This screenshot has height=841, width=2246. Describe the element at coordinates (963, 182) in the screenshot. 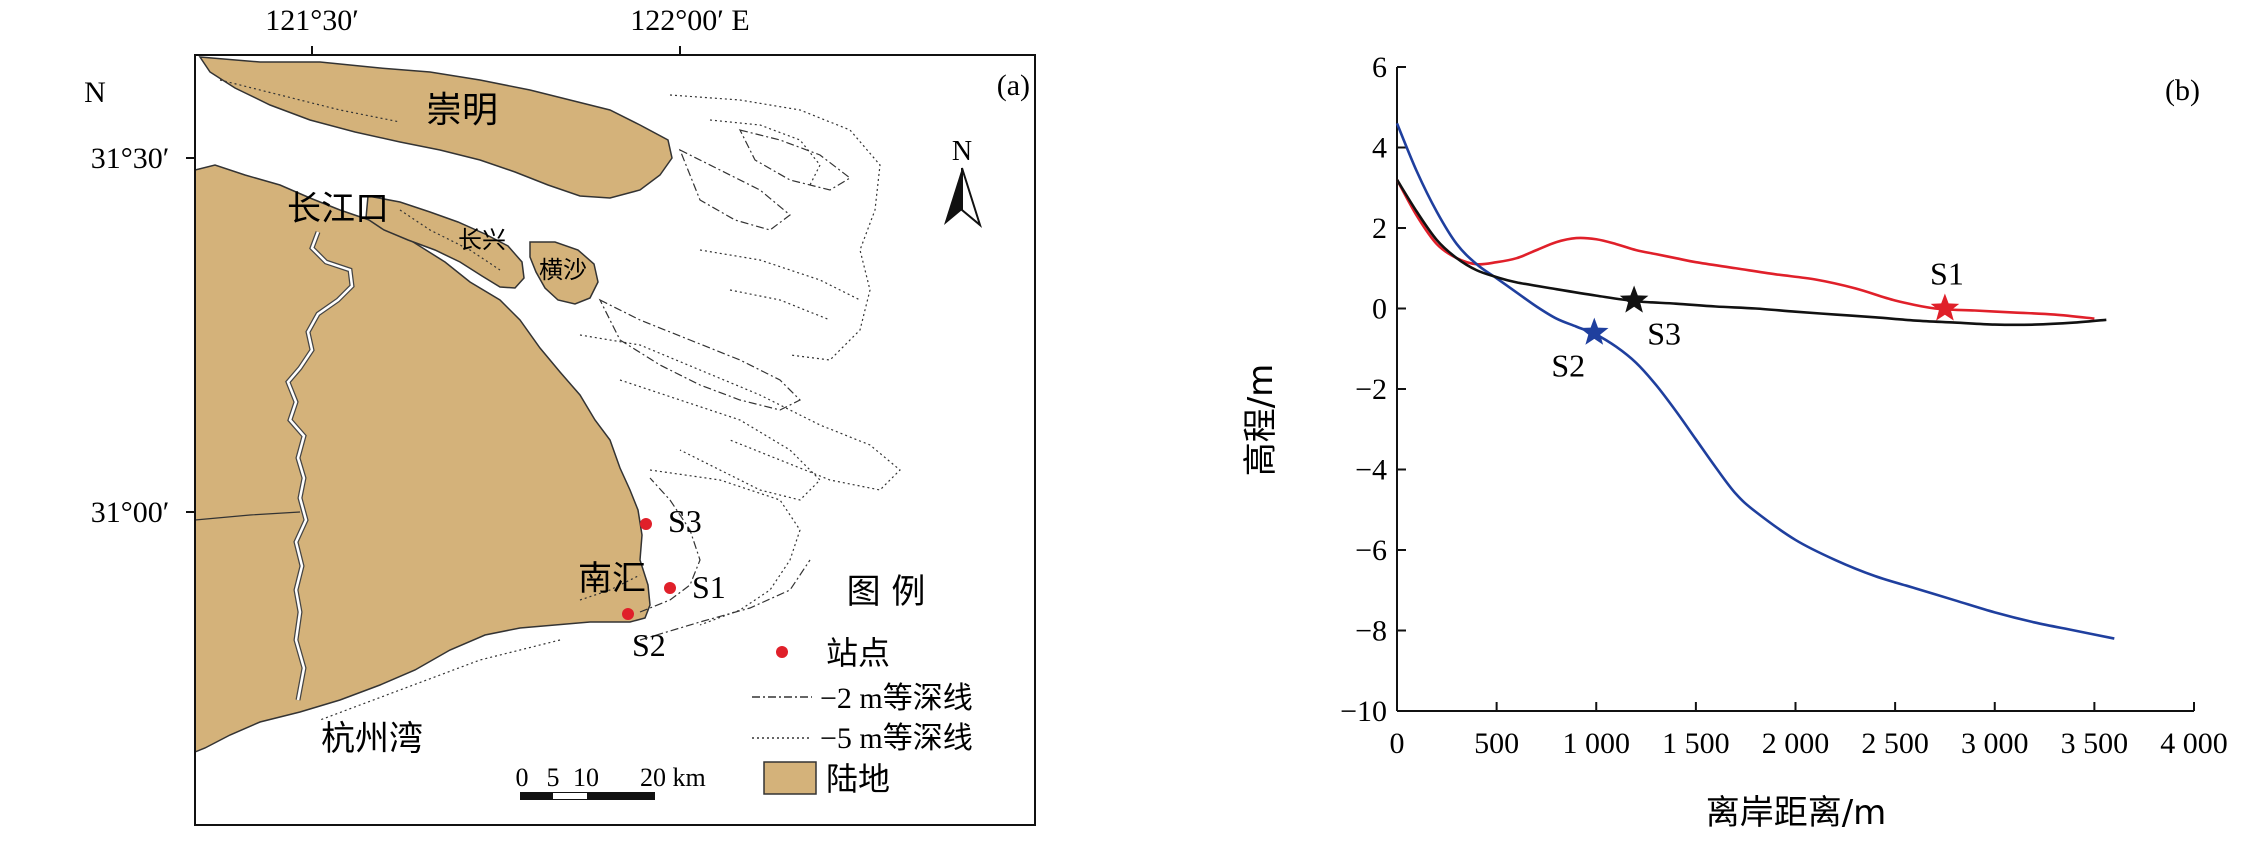

I see `north-arrow-icon: N` at that location.